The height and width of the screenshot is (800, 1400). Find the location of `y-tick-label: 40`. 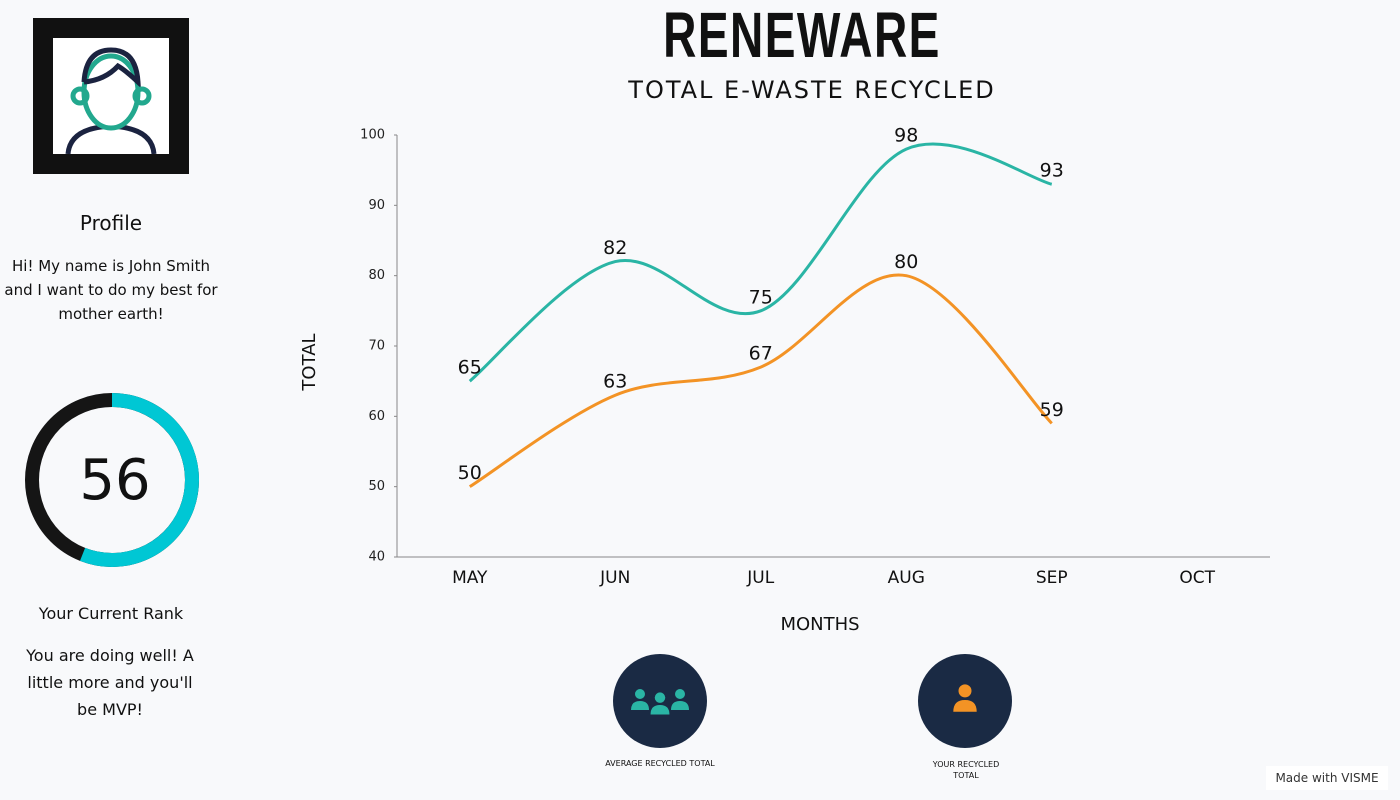

y-tick-label: 40 is located at coordinates (376, 557).